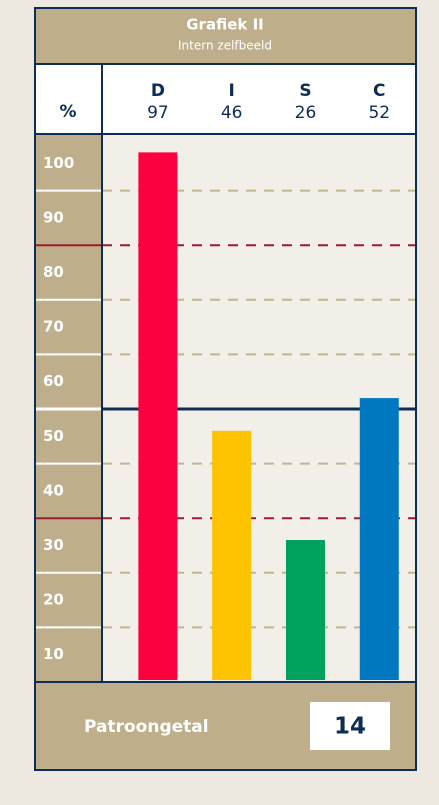 This screenshot has height=805, width=439. I want to click on value-label: 97, so click(158, 113).